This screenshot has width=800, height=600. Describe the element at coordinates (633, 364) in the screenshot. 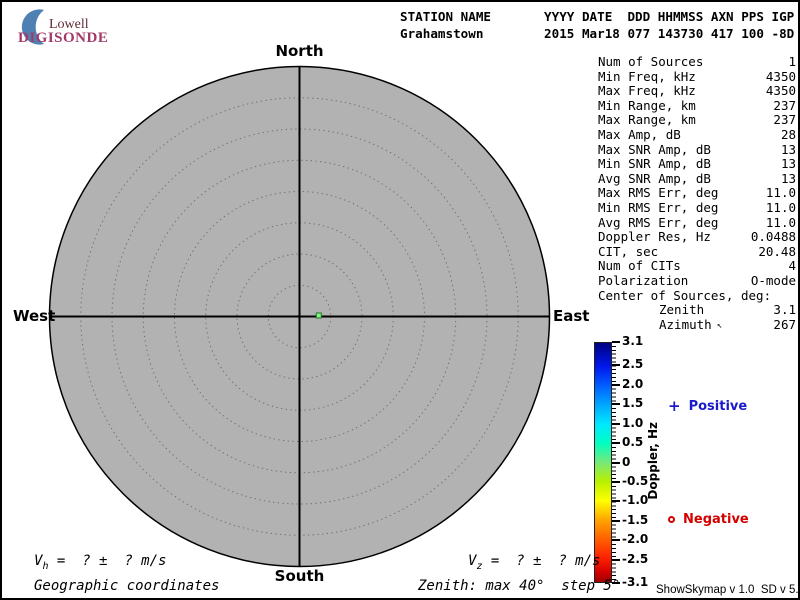

I see `colorbar-tick-label: 2.5` at that location.